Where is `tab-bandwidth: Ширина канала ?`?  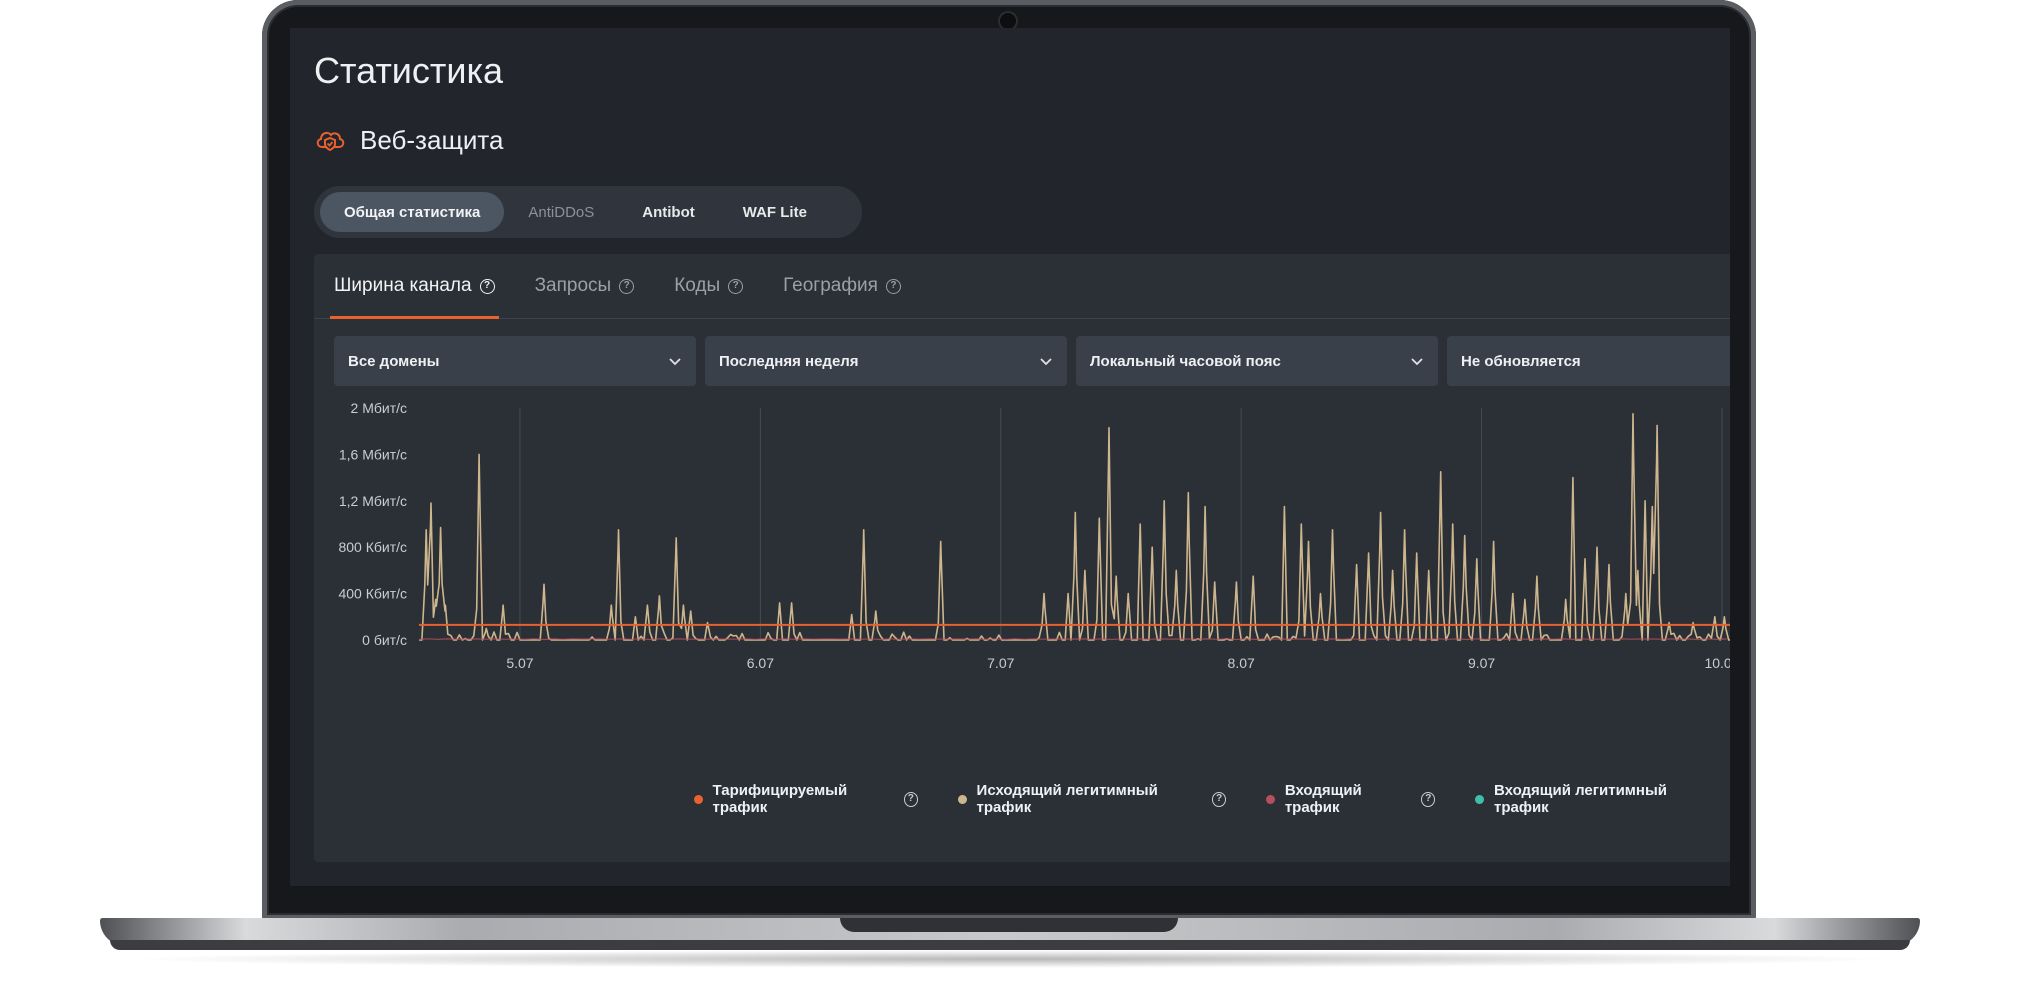
tab-bandwidth: Ширина канала ? is located at coordinates (414, 286).